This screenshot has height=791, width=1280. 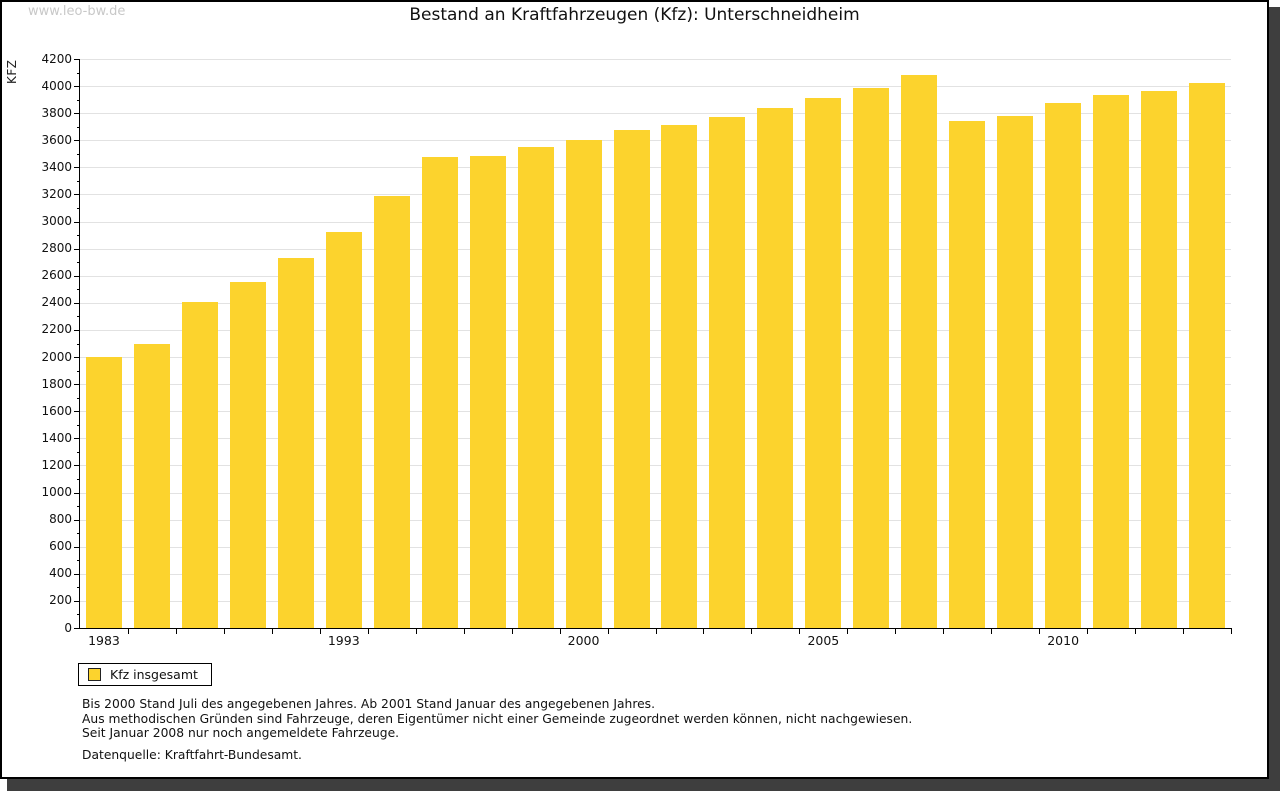 I want to click on bar-2004, so click(x=775, y=367).